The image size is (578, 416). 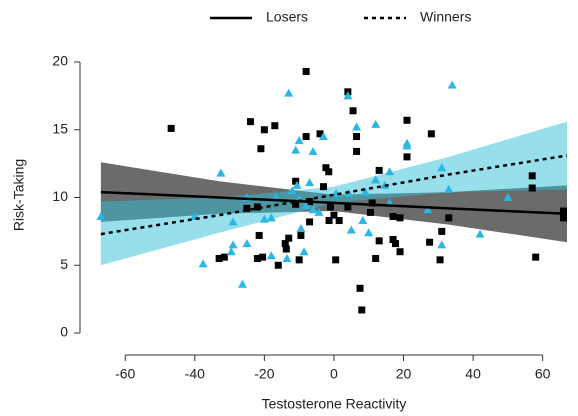 What do you see at coordinates (125, 374) in the screenshot?
I see `x-tick-label: -60` at bounding box center [125, 374].